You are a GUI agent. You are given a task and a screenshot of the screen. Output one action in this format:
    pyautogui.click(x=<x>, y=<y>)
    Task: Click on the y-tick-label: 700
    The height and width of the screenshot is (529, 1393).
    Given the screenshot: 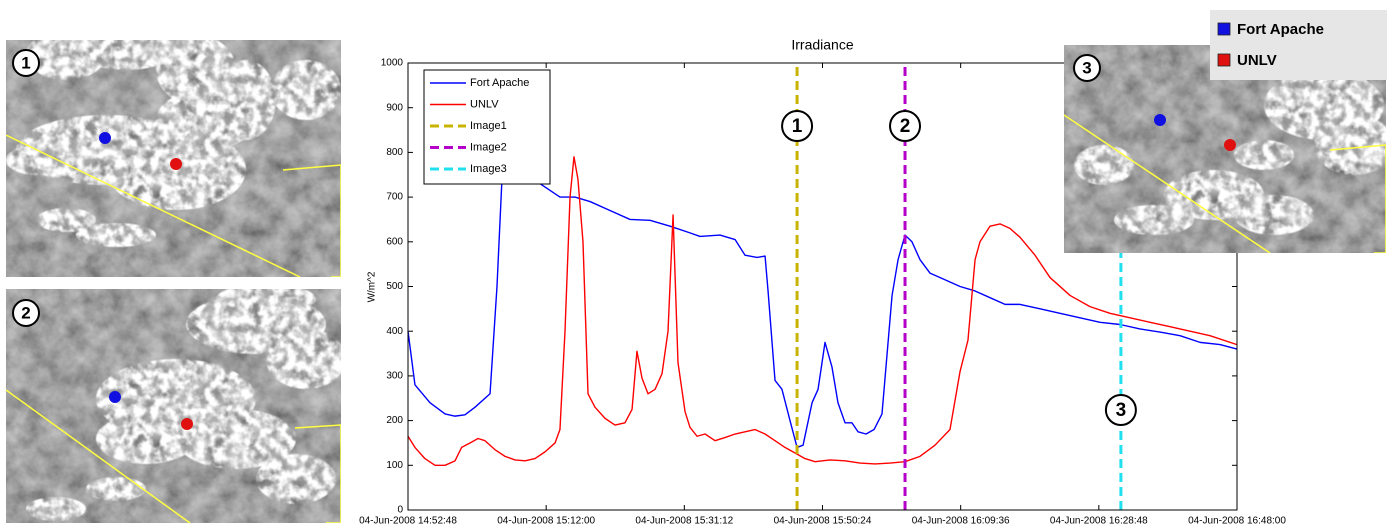 What is the action you would take?
    pyautogui.click(x=394, y=197)
    